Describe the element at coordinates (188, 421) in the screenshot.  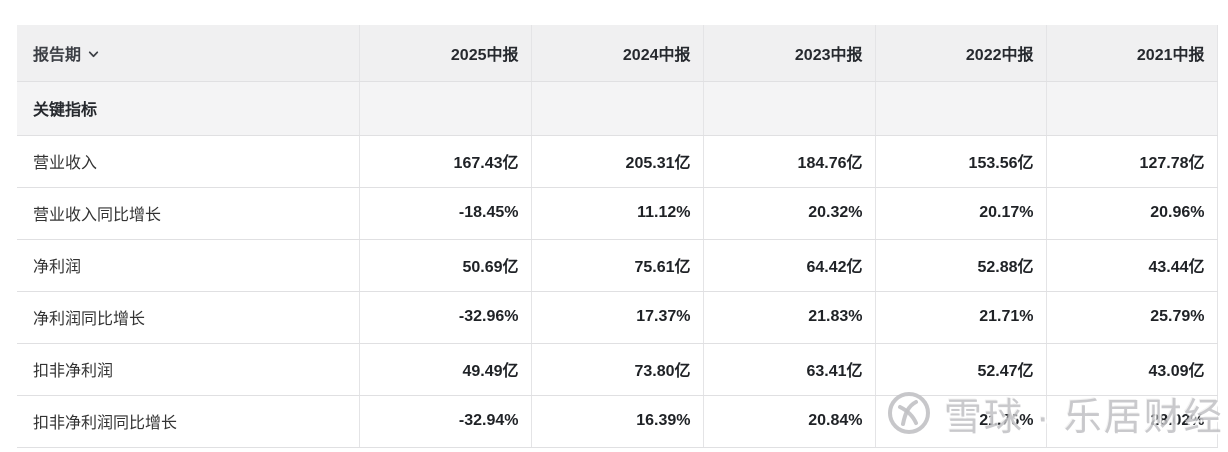
I see `row-label: 扣非净利润同比增长` at that location.